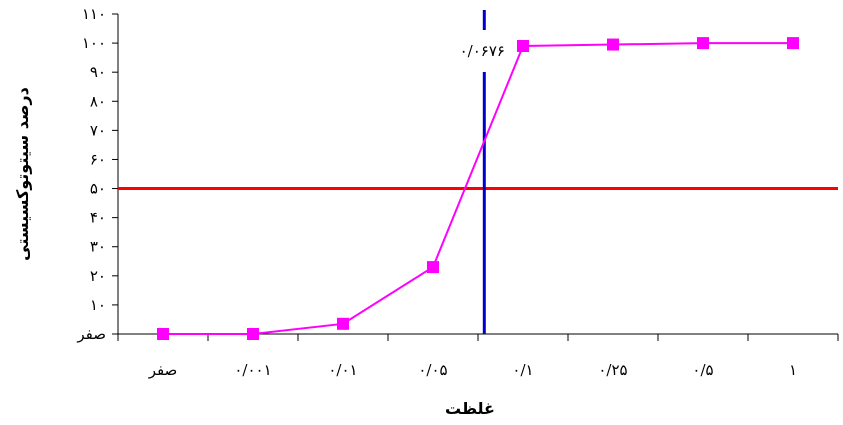  Describe the element at coordinates (252, 370) in the screenshot. I see `x-tick-label: ۰/۰۰۱` at that location.